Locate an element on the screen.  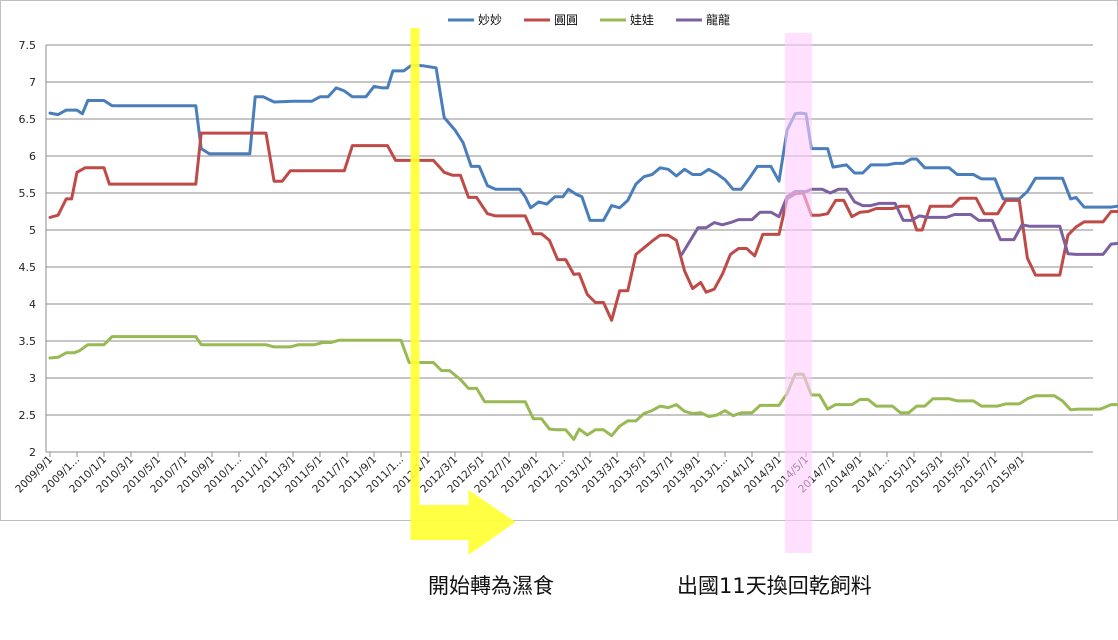
y-tick-label: 2.5 is located at coordinates (28, 415).